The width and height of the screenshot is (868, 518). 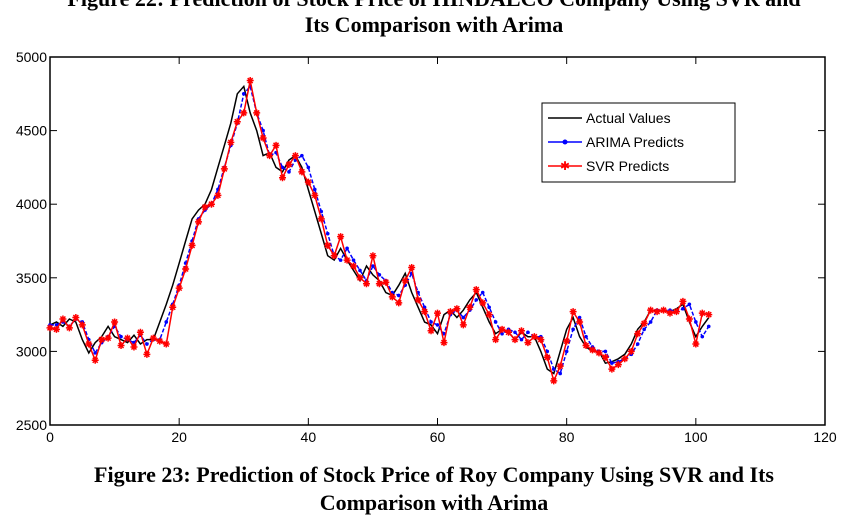 What do you see at coordinates (31, 131) in the screenshot?
I see `y-tick-label: 4500` at bounding box center [31, 131].